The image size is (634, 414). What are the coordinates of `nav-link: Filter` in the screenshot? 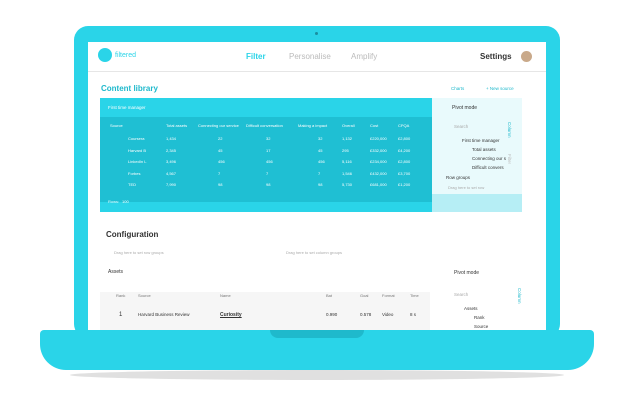 It's located at (256, 56).